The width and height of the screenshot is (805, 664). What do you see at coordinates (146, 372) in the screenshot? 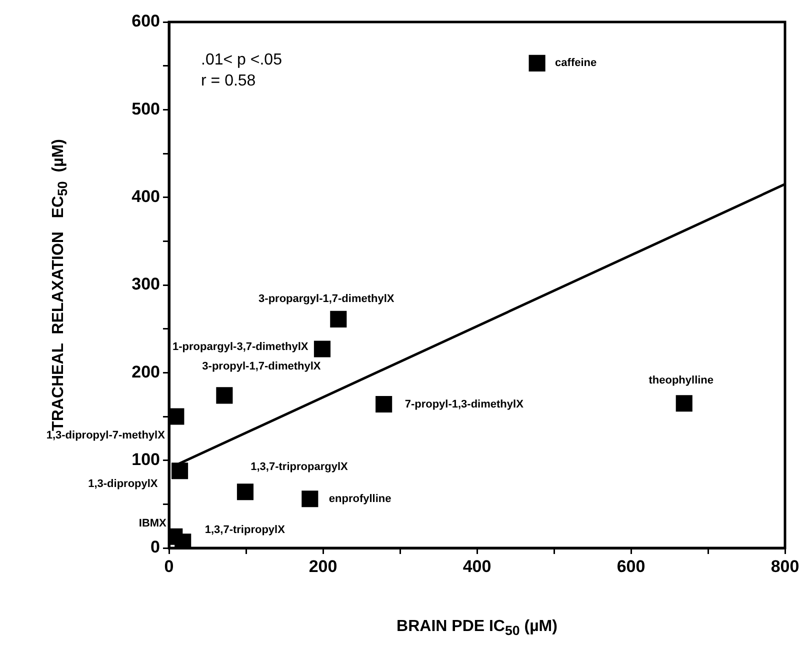
I see `y-tick-label: 200` at bounding box center [146, 372].